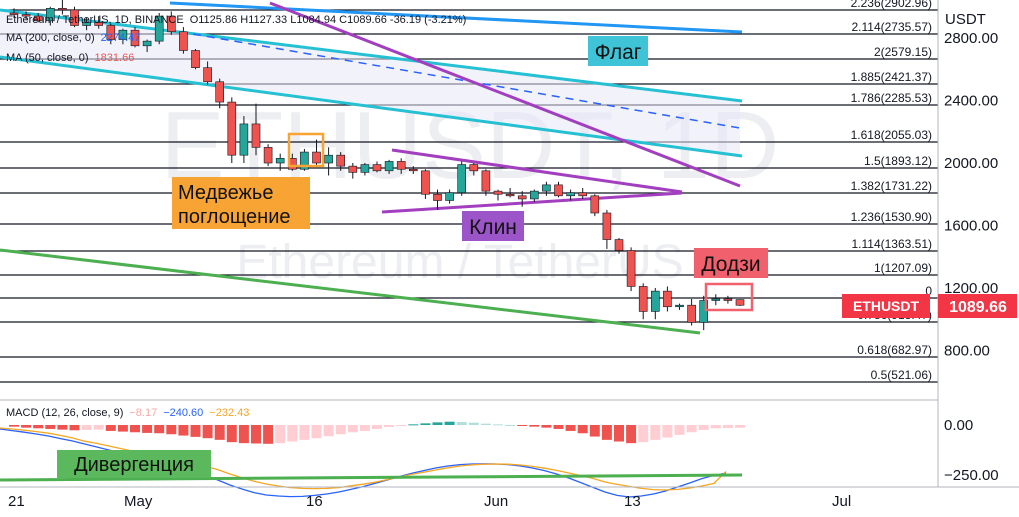  I want to click on fib-label-0: 0, so click(928, 291).